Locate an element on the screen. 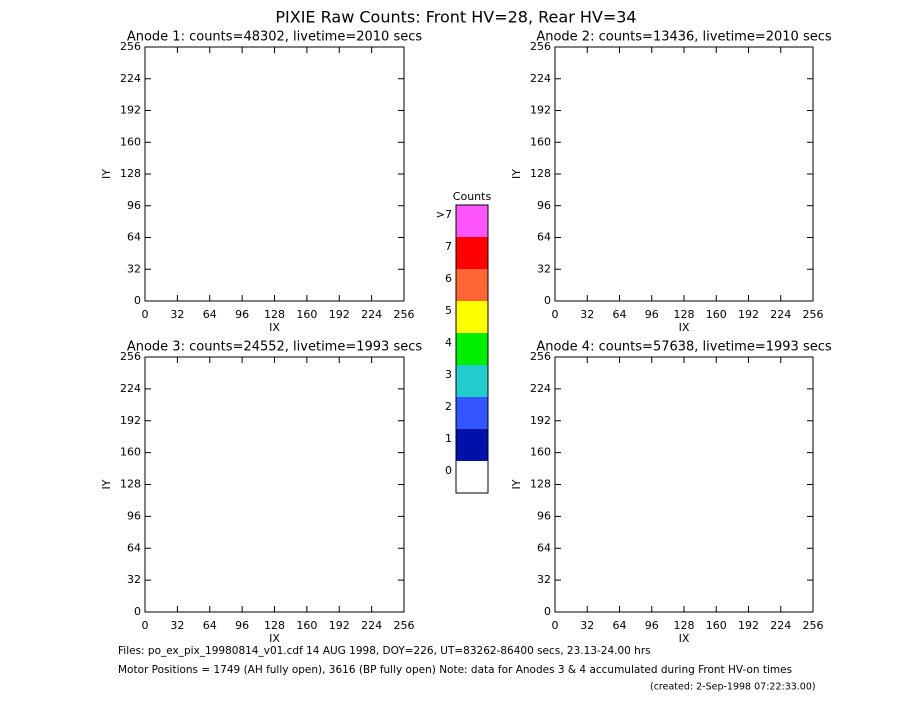 The height and width of the screenshot is (705, 913). colorbar-title: Counts is located at coordinates (472, 196).